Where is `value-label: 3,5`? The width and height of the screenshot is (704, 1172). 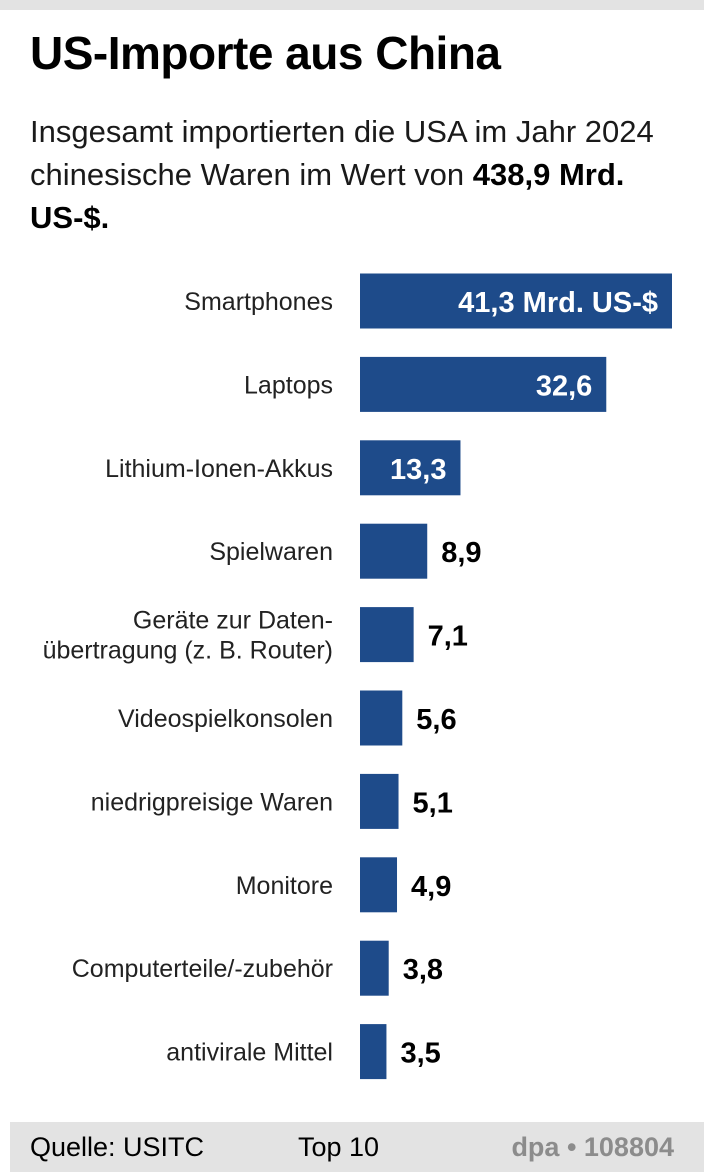
value-label: 3,5 is located at coordinates (420, 1054).